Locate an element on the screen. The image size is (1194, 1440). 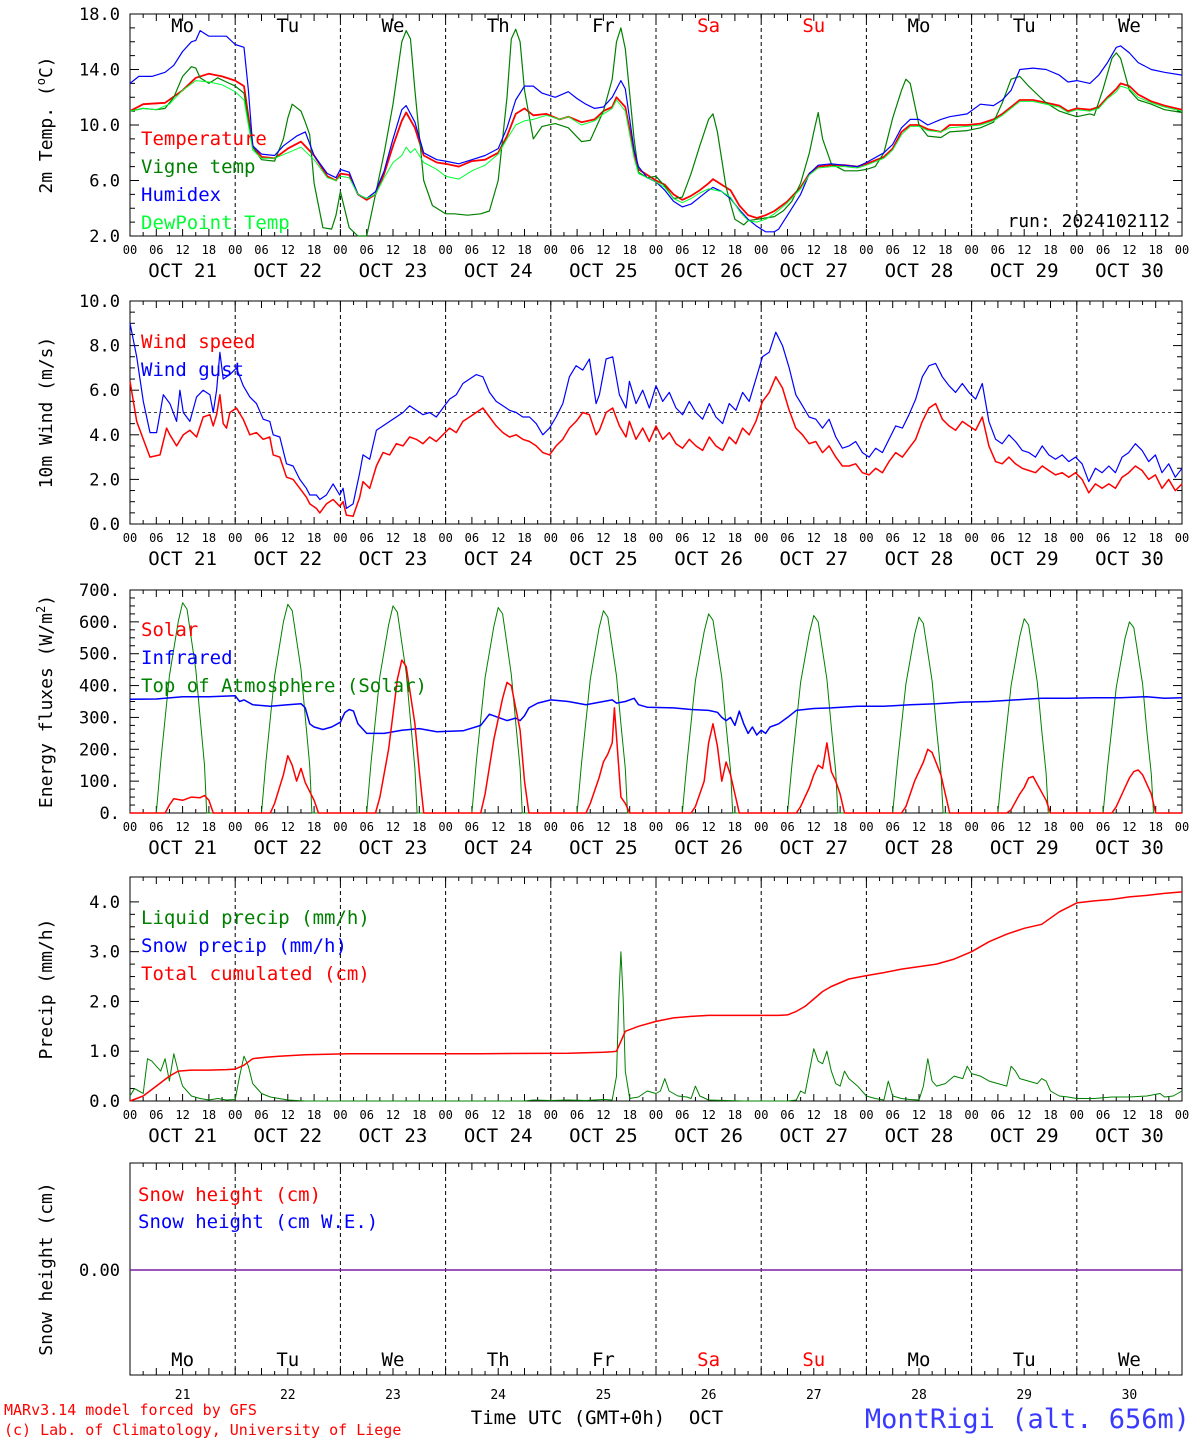
y-tick-label: 300. is located at coordinates (99, 718).